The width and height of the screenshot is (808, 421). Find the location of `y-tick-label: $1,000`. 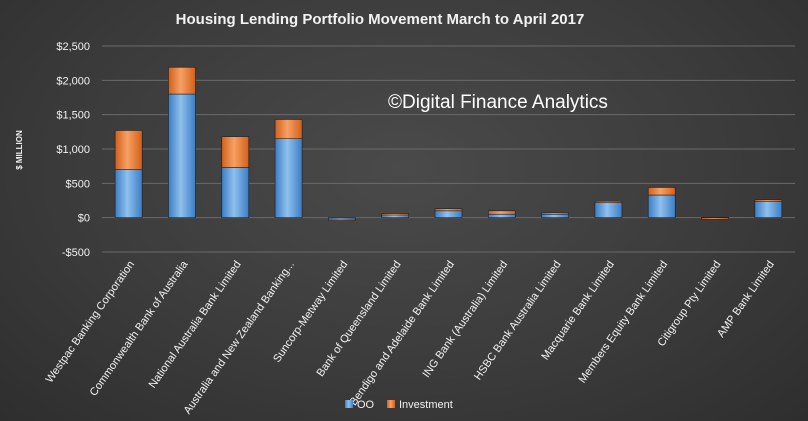

y-tick-label: $1,000 is located at coordinates (73, 150).